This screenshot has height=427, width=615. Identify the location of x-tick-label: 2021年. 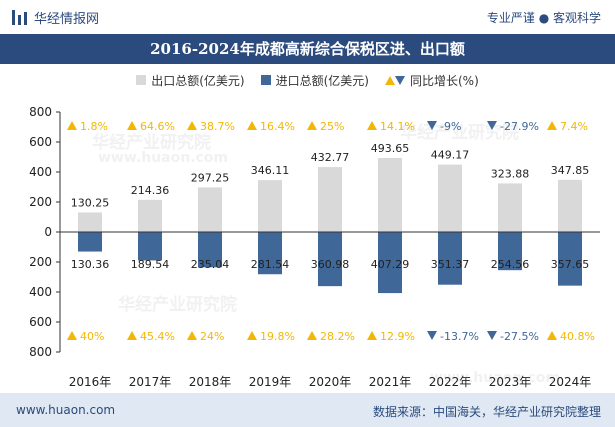
(390, 382).